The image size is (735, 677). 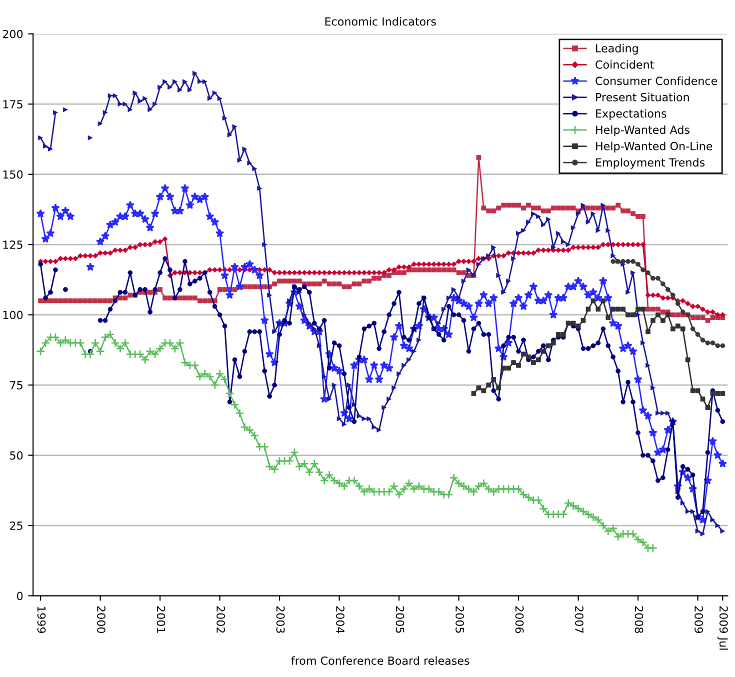 I want to click on x-tick-label: 2000, so click(x=101, y=620).